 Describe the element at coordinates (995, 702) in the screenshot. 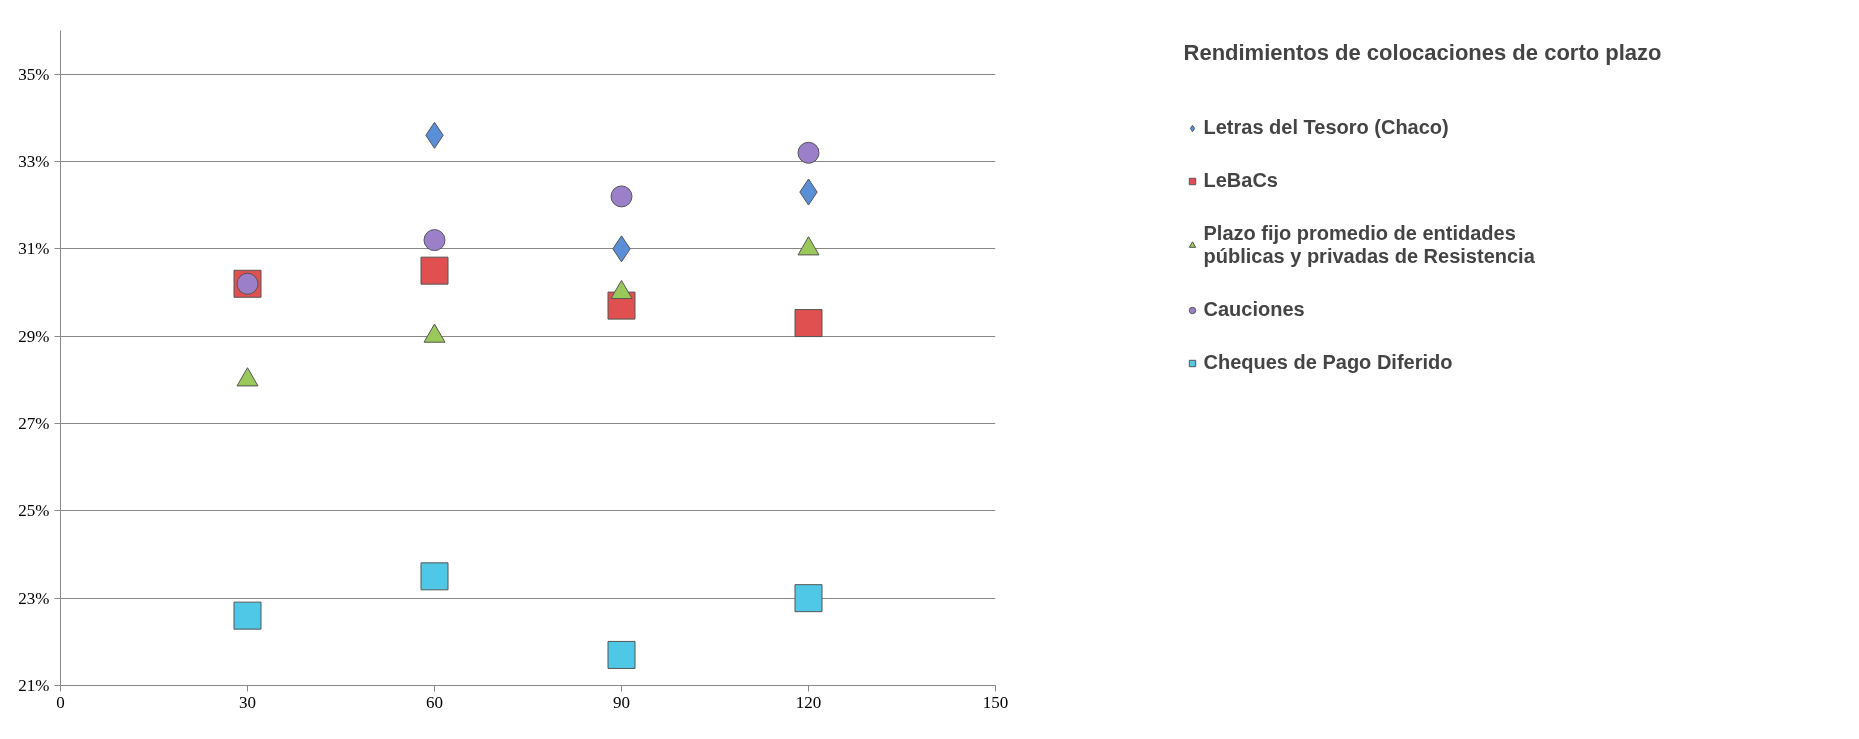

I see `x-tick-label: 150` at that location.